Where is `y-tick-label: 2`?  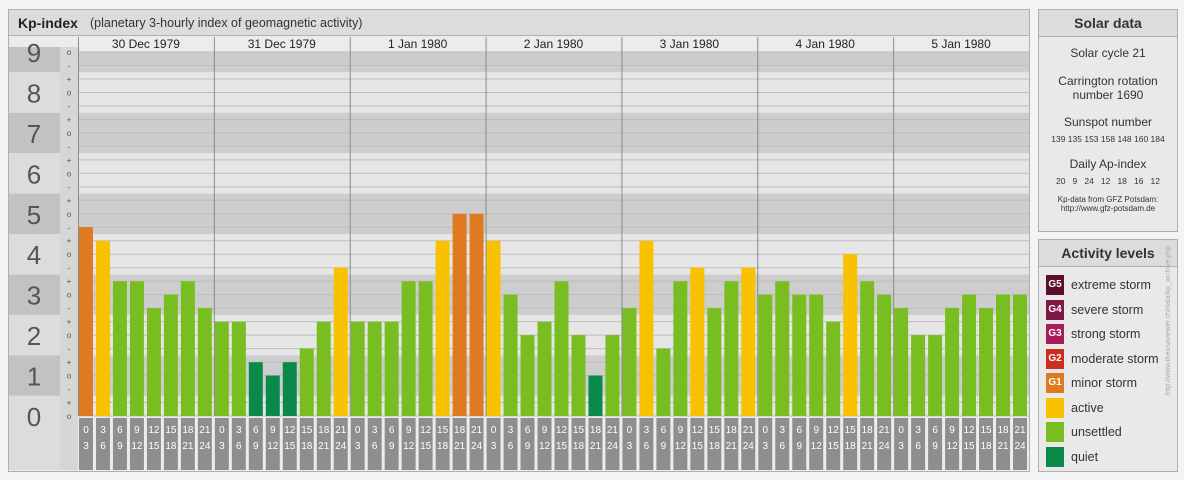 y-tick-label: 2 is located at coordinates (34, 336).